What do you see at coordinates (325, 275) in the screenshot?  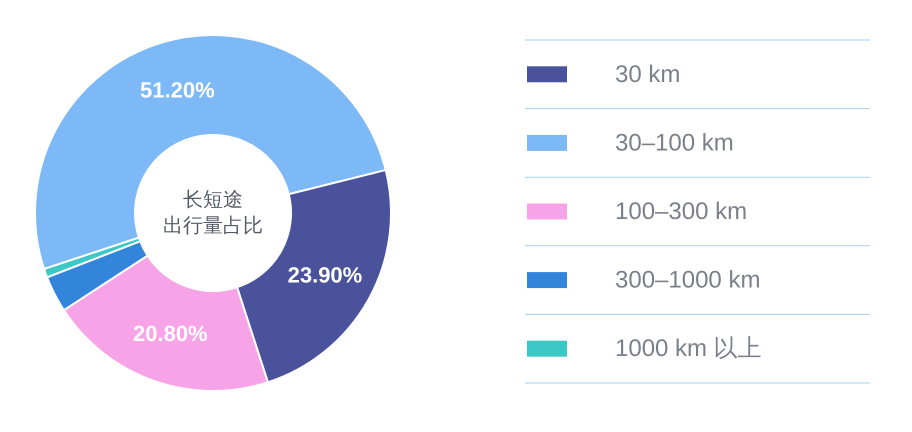 I see `data-label: 23.90%` at bounding box center [325, 275].